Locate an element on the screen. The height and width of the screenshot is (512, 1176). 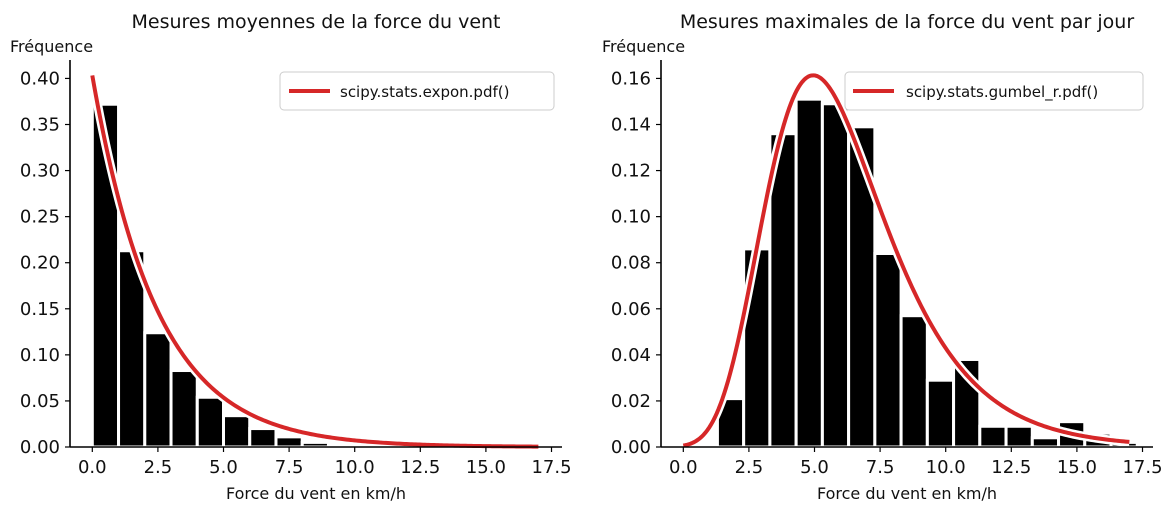
y-tick-label: 0.05 is located at coordinates (40, 401).